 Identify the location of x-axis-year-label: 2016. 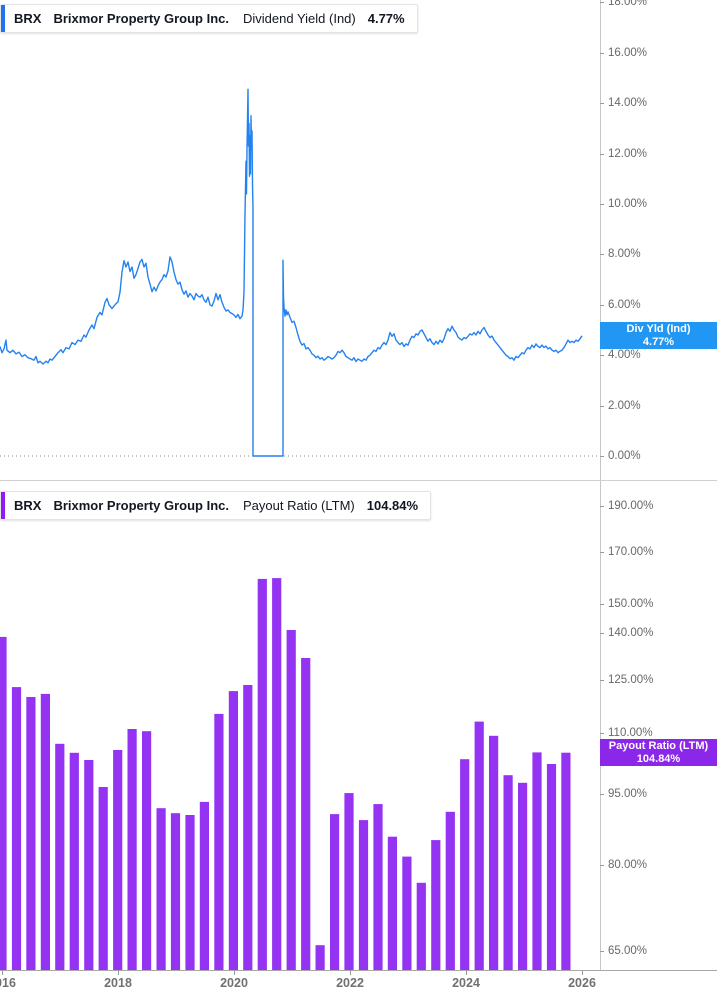
(8, 983).